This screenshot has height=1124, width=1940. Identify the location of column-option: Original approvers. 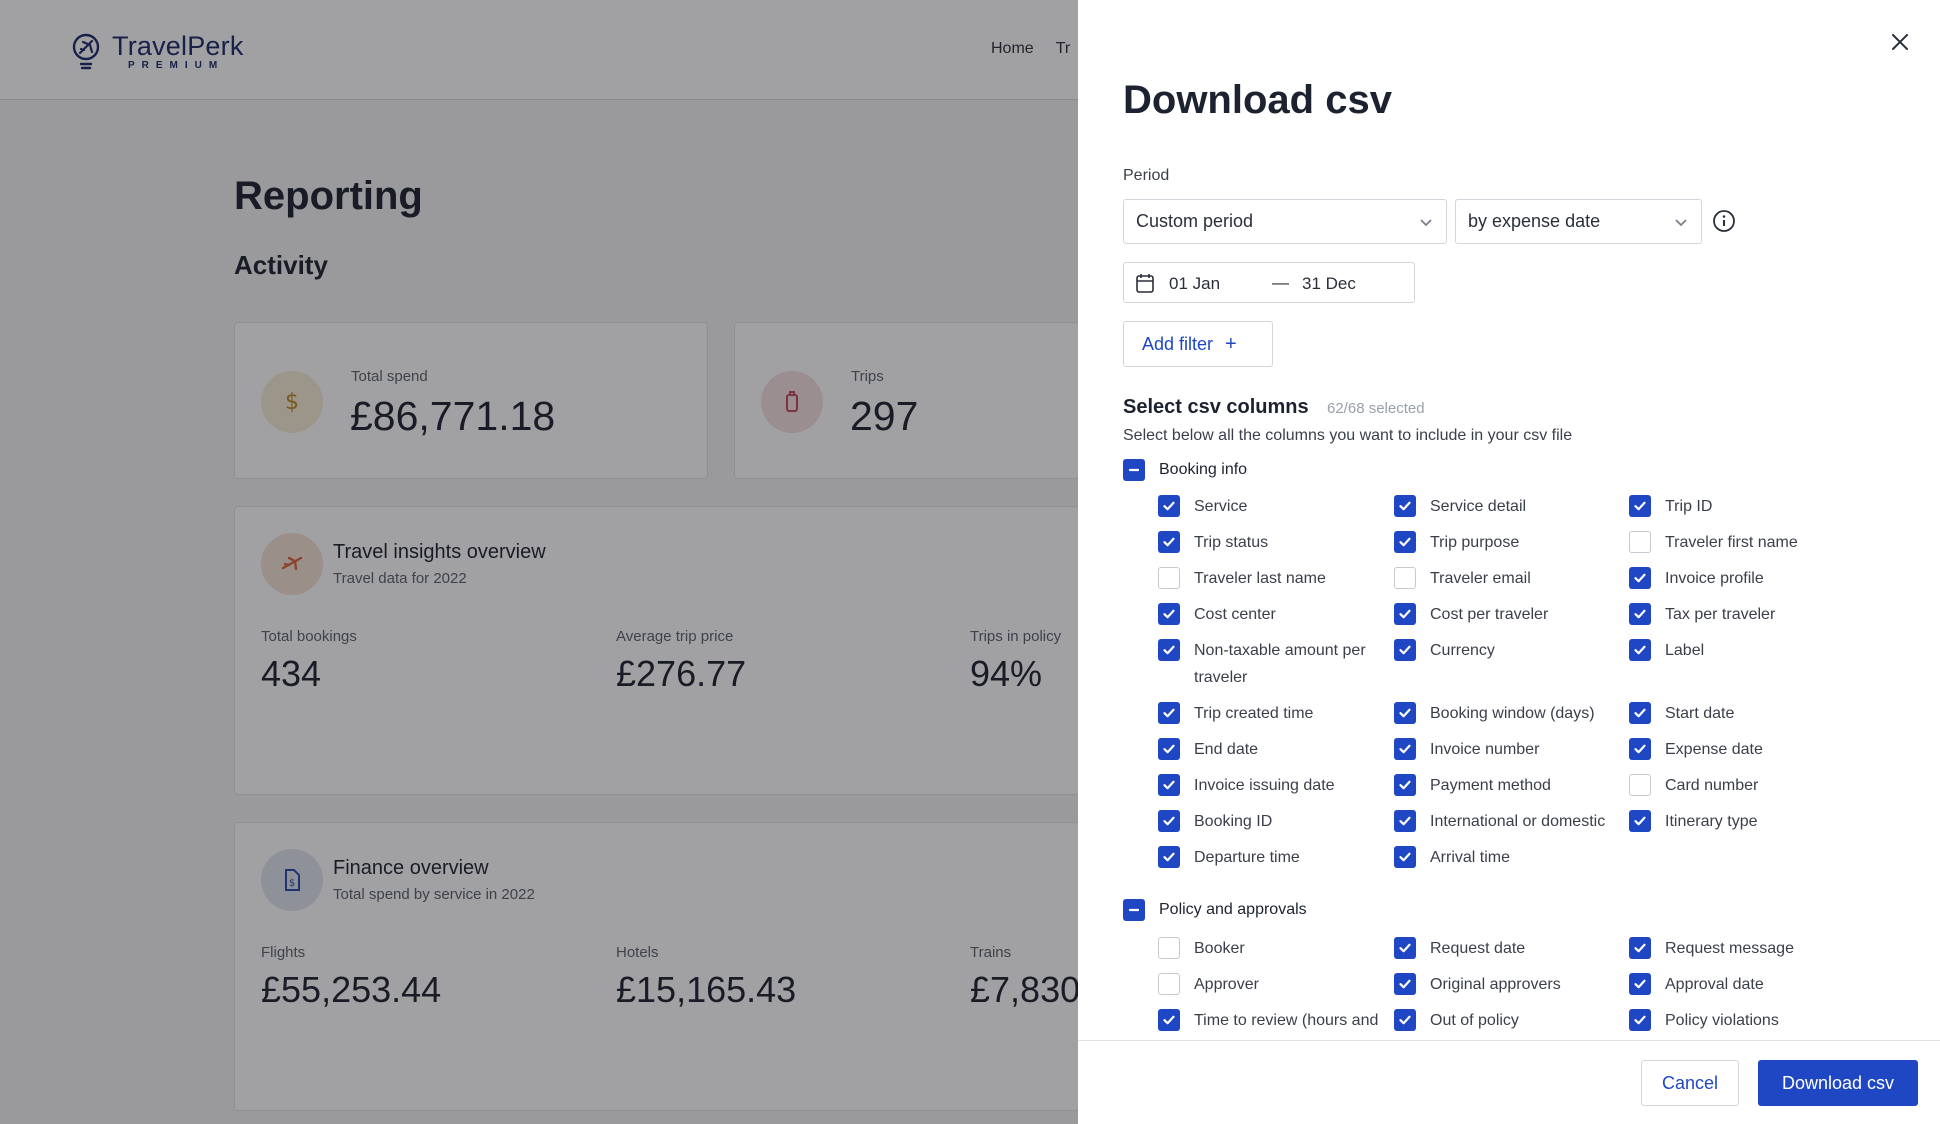
(1509, 984).